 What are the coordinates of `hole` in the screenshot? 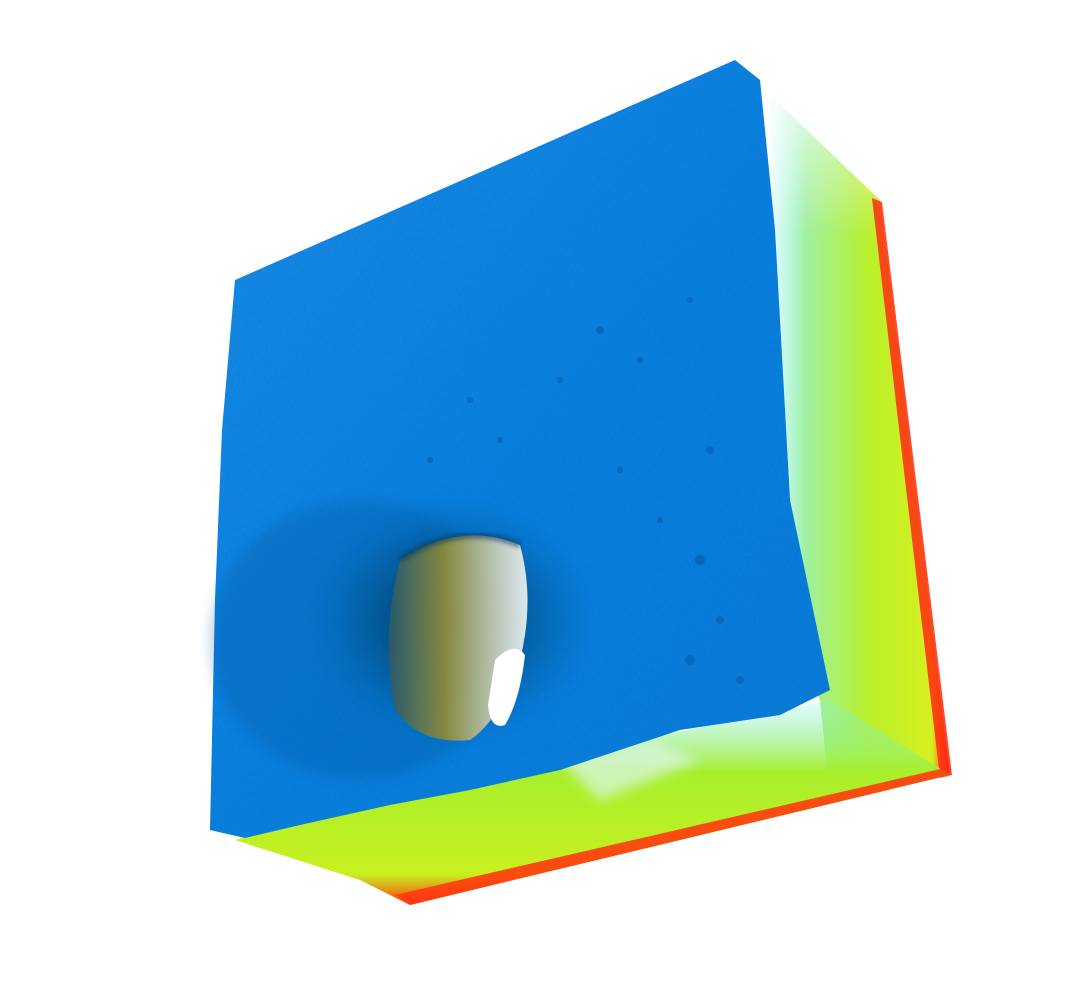 It's located at (450, 620).